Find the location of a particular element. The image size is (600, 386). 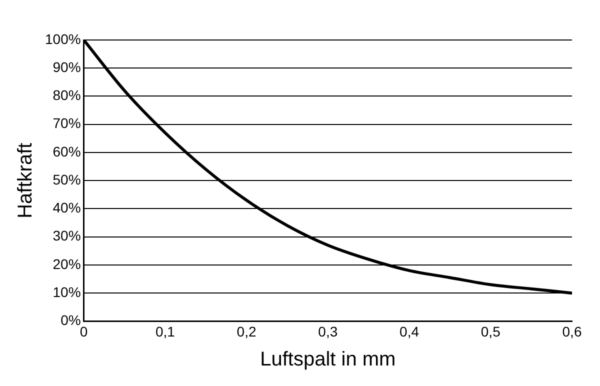

y-tick-label: 40% is located at coordinates (66, 208).